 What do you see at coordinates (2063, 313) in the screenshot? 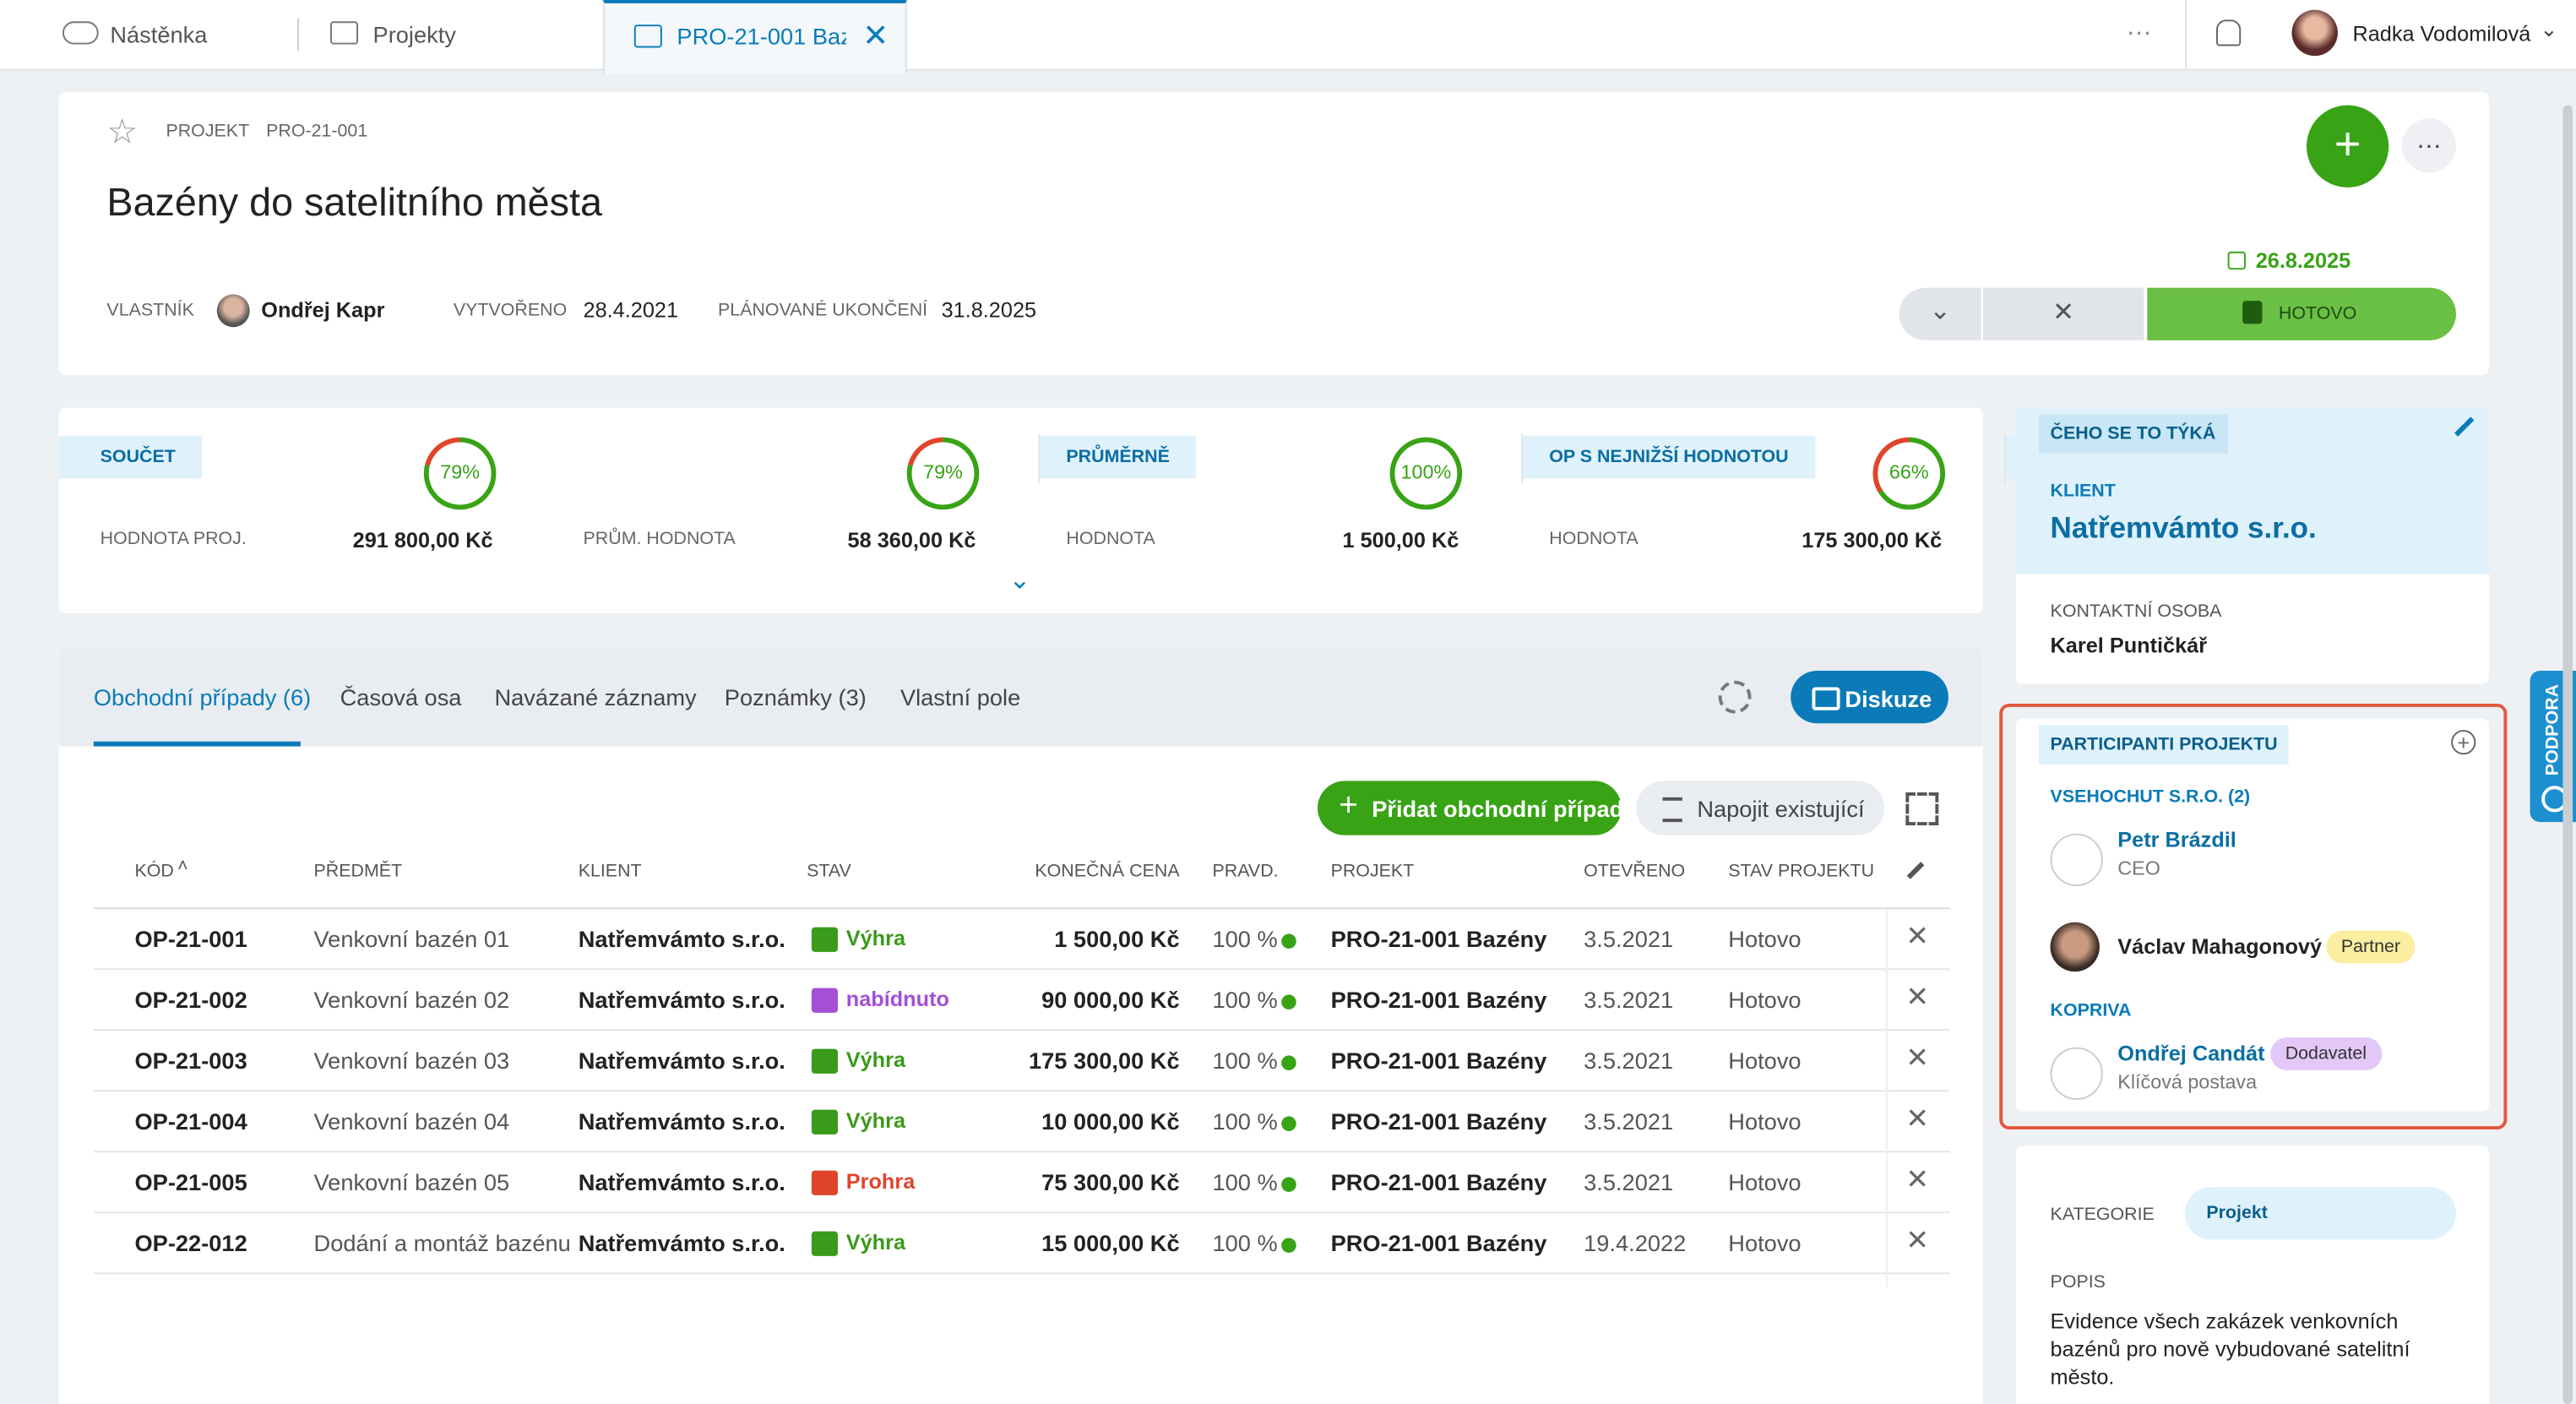
I see `cancel-button: ✕` at bounding box center [2063, 313].